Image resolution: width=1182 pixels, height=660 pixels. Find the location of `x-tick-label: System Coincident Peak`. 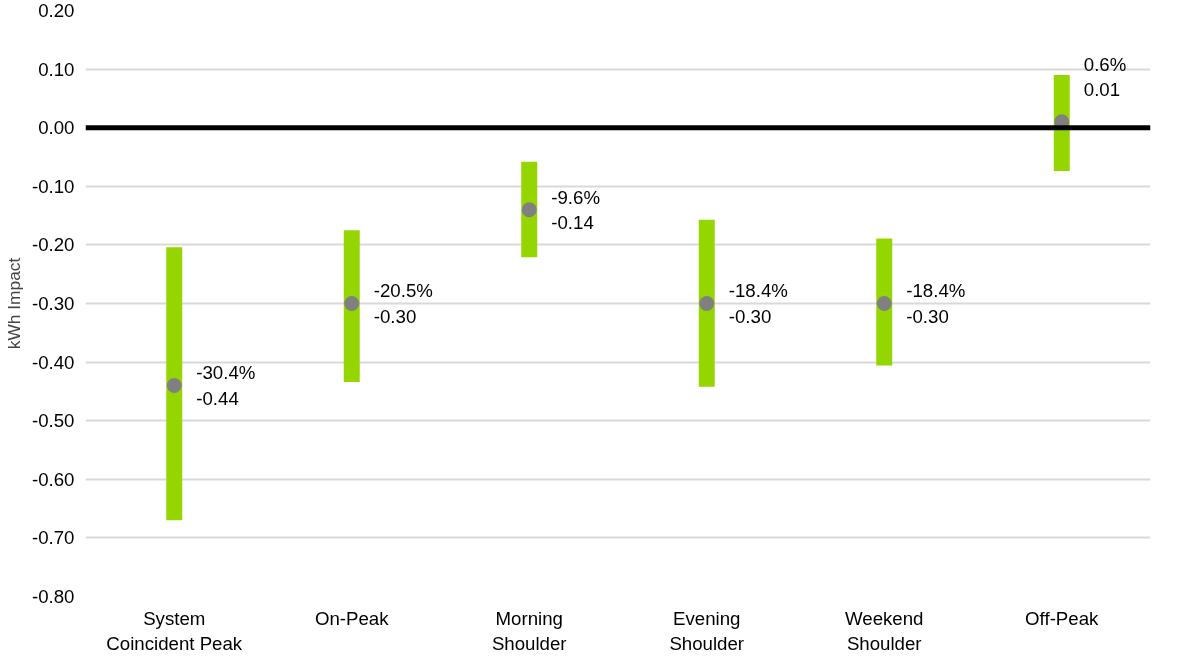

x-tick-label: System Coincident Peak is located at coordinates (174, 630).